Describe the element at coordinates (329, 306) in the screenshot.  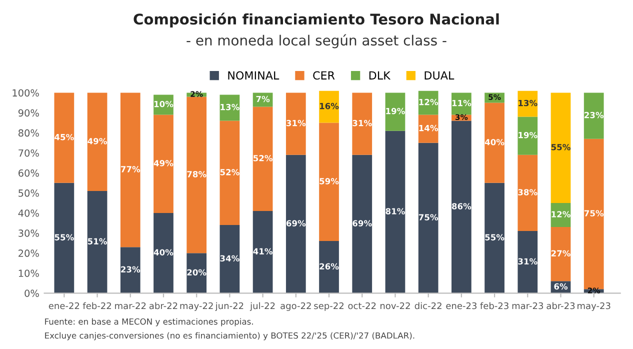
I see `x-tick-label: sep-22` at that location.